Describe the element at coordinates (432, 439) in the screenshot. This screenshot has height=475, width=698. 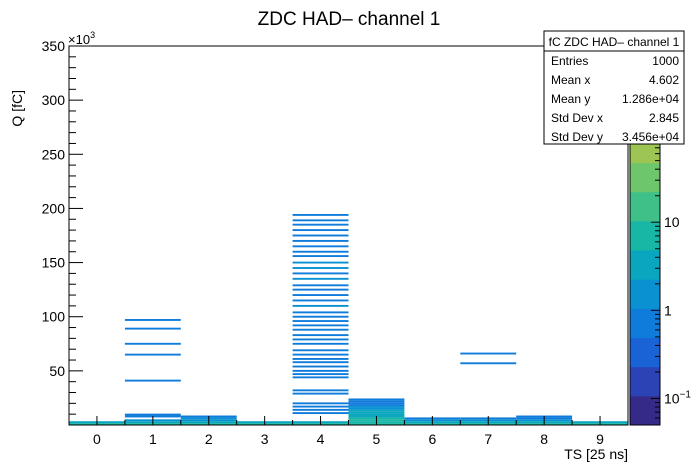
I see `x-tick-label: 6` at that location.